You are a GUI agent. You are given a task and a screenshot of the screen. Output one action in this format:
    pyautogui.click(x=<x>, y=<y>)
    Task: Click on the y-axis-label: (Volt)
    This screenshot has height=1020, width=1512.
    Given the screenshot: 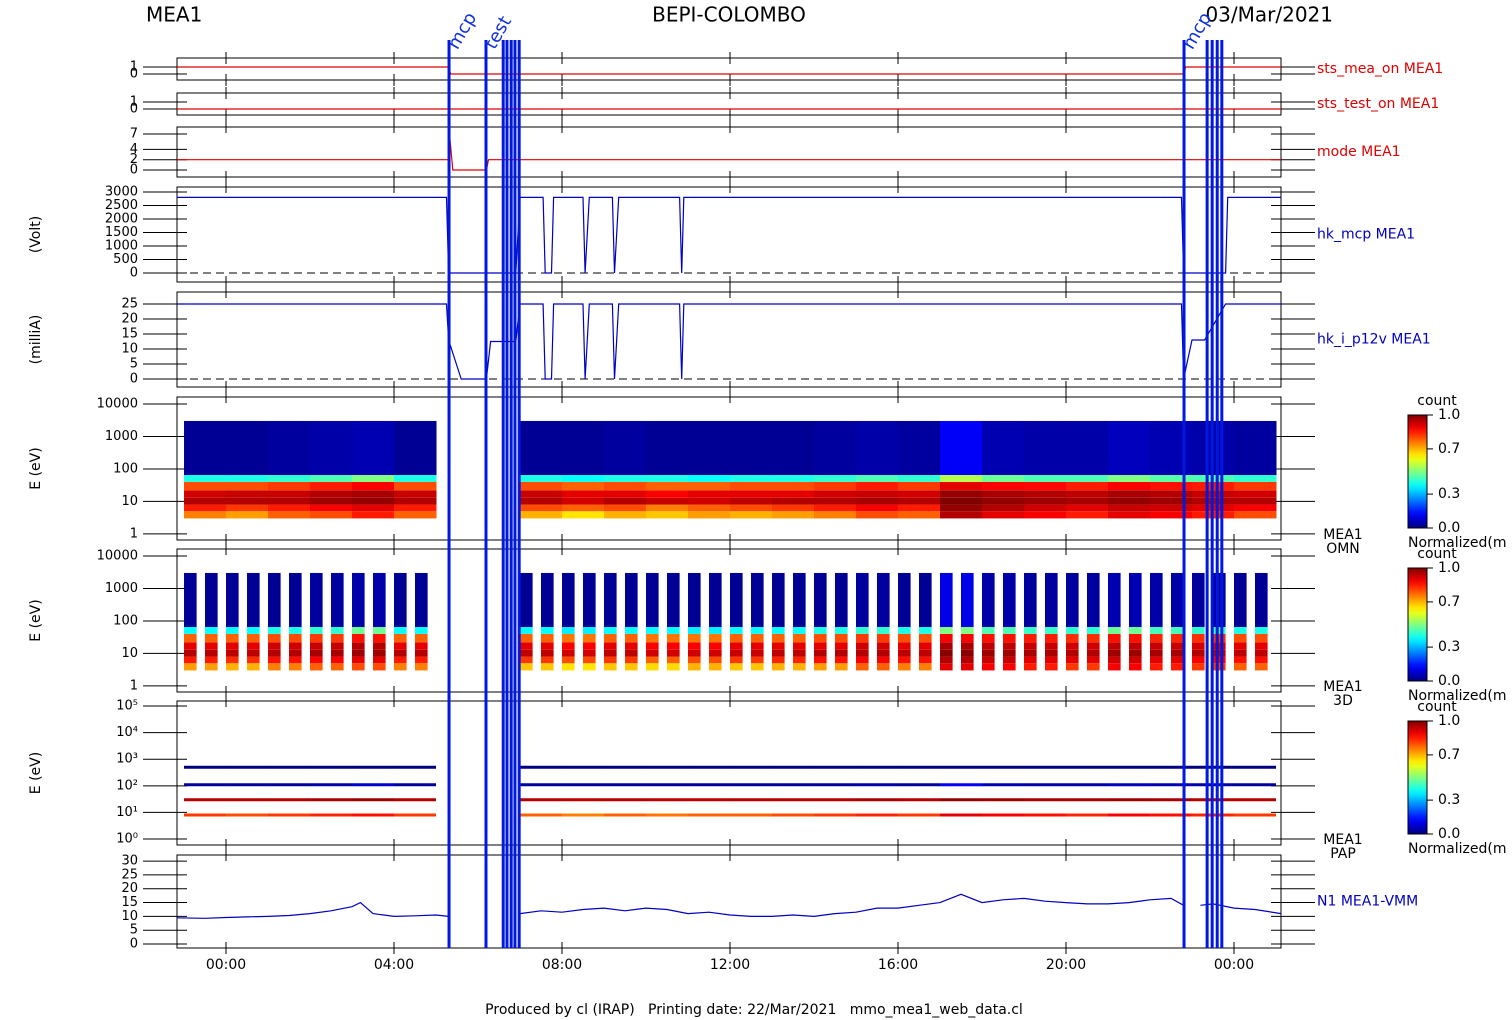 What is the action you would take?
    pyautogui.click(x=36, y=234)
    